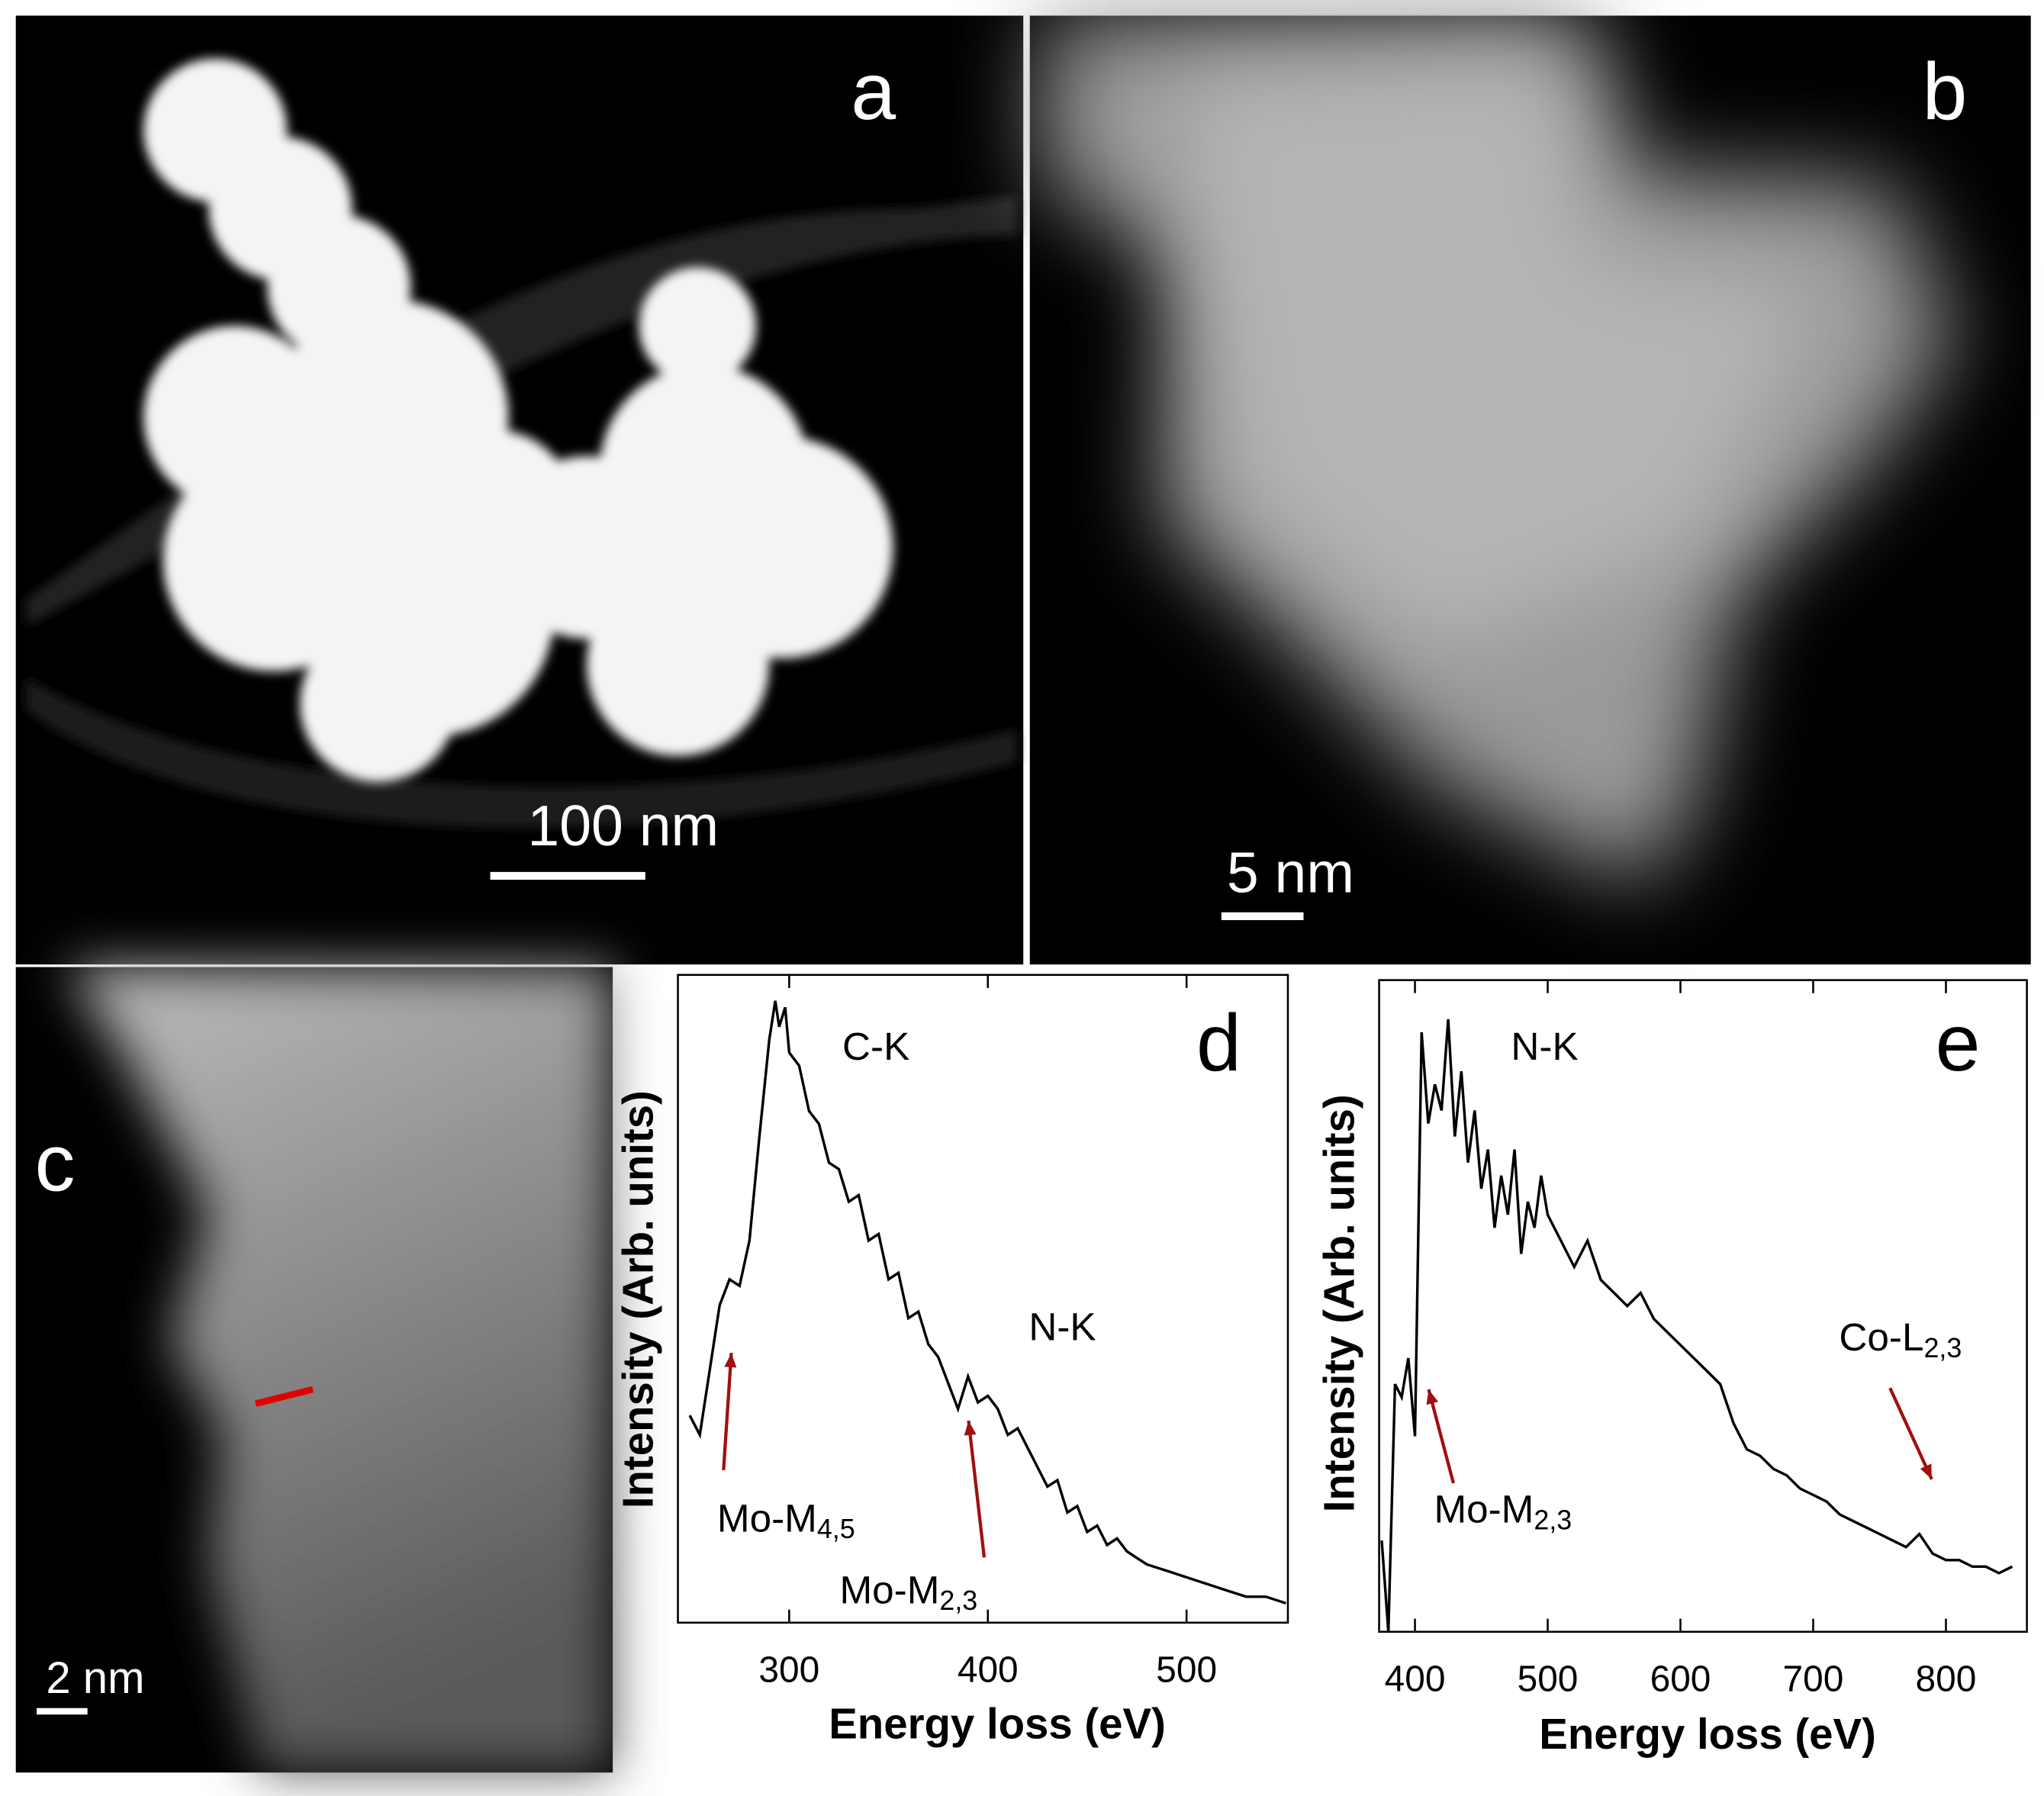  Describe the element at coordinates (1947, 1679) in the screenshot. I see `x-tick-label: 800` at that location.